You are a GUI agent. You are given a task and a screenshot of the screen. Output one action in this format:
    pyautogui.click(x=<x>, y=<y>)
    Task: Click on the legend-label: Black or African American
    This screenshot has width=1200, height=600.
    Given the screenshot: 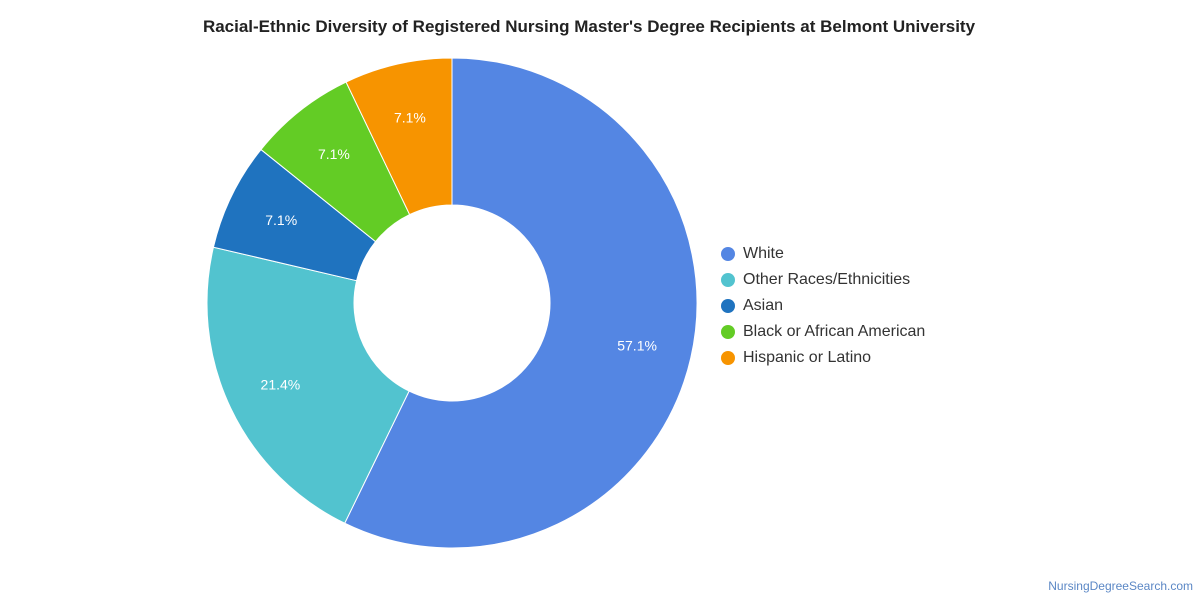 What is the action you would take?
    pyautogui.click(x=834, y=331)
    